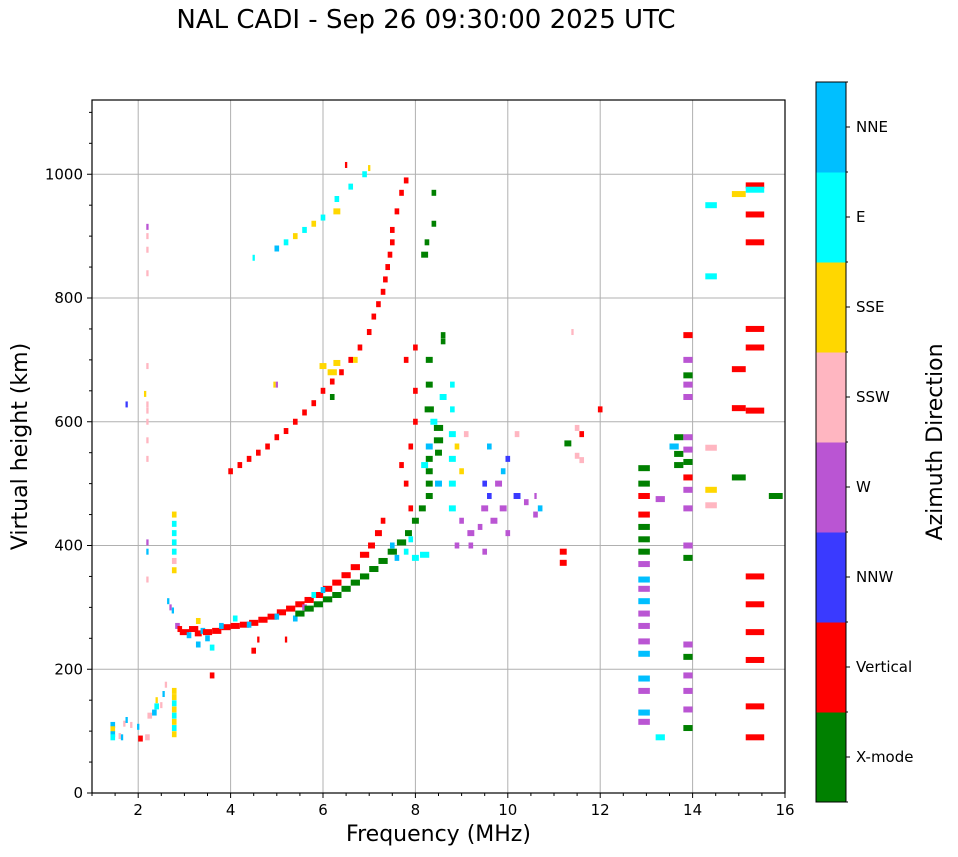  Describe the element at coordinates (831, 667) in the screenshot. I see `colorbar-segment` at that location.